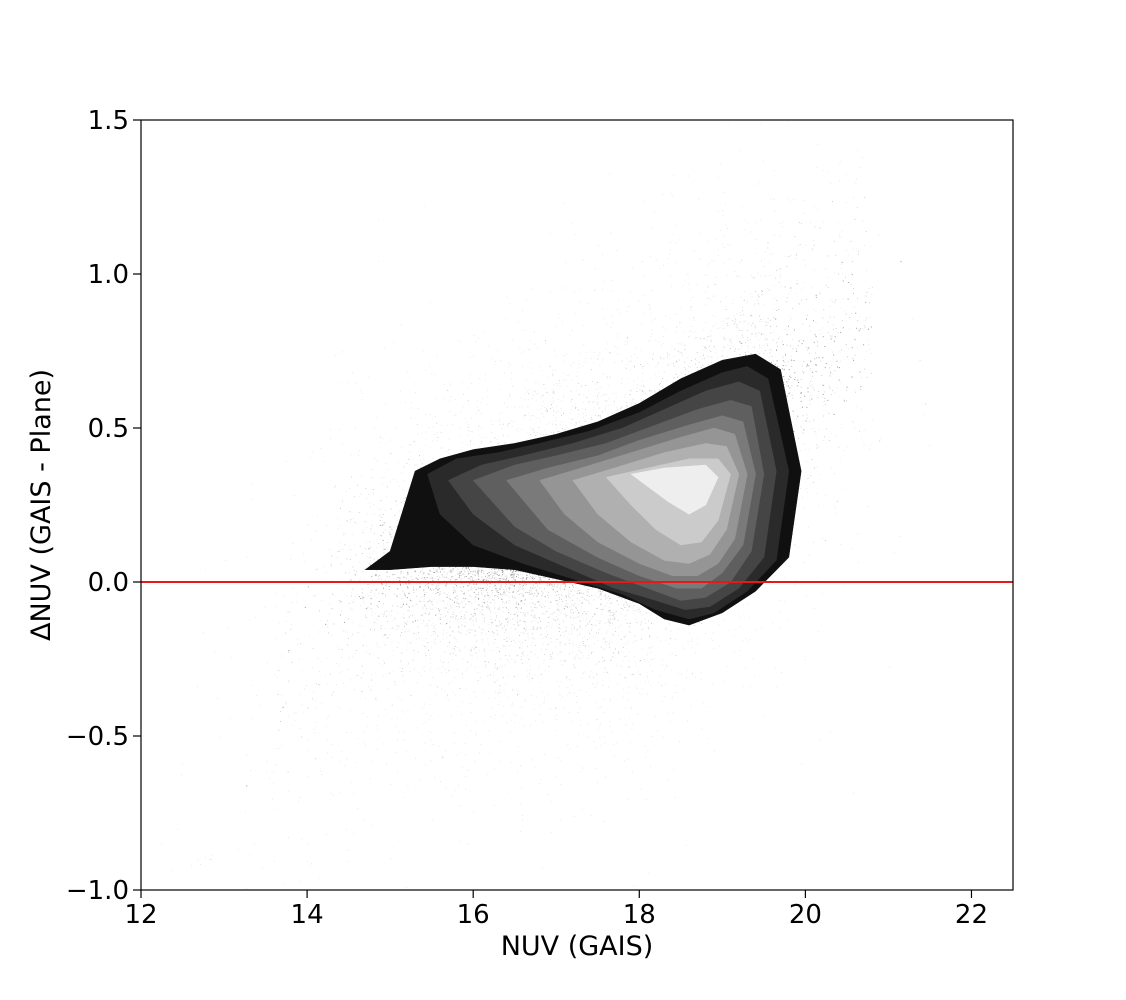  What do you see at coordinates (97, 891) in the screenshot?
I see `y-tick-label: −1.0` at bounding box center [97, 891].